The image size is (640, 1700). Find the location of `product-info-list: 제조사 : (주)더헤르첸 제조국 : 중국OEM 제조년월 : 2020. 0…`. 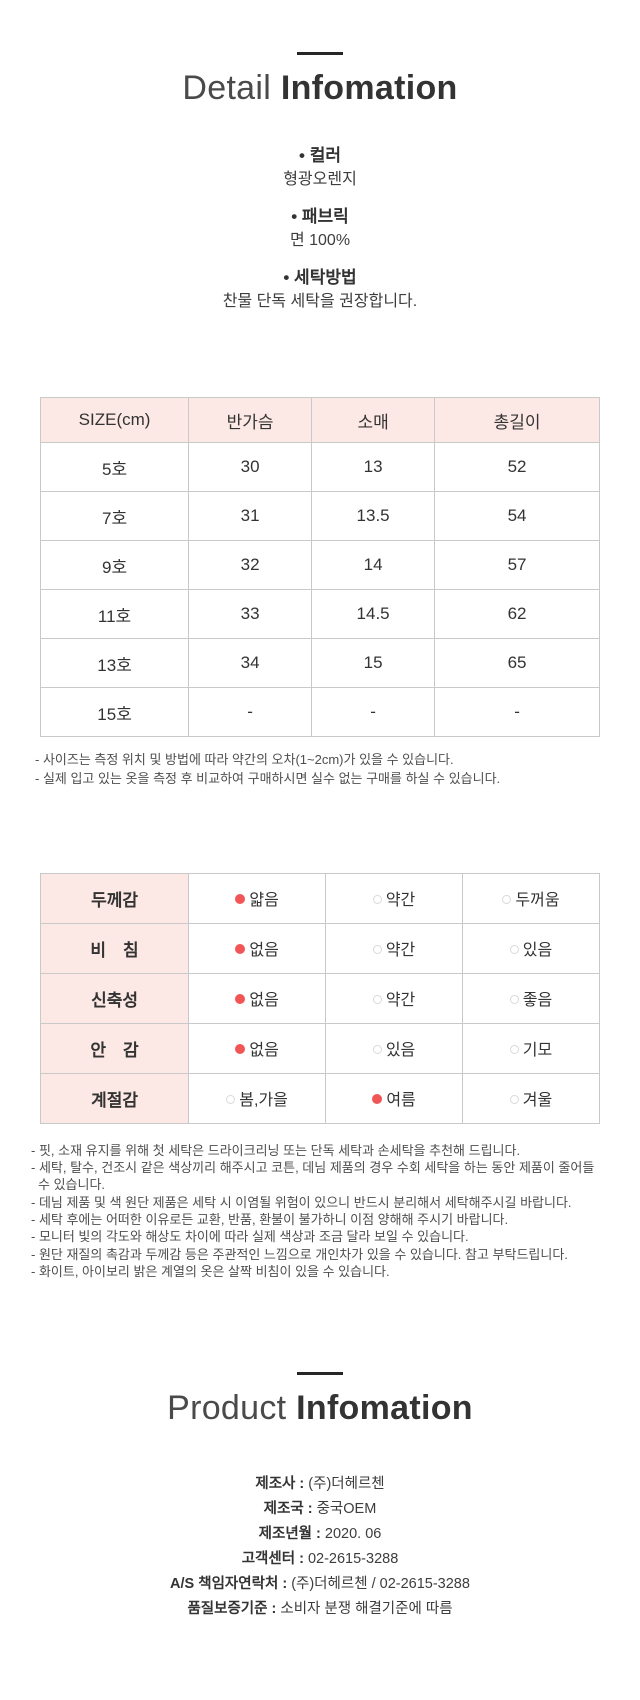

product-info-list: 제조사 : (주)더헤르첸 제조국 : 중국OEM 제조년월 : 2020. 0… is located at coordinates (320, 1547).